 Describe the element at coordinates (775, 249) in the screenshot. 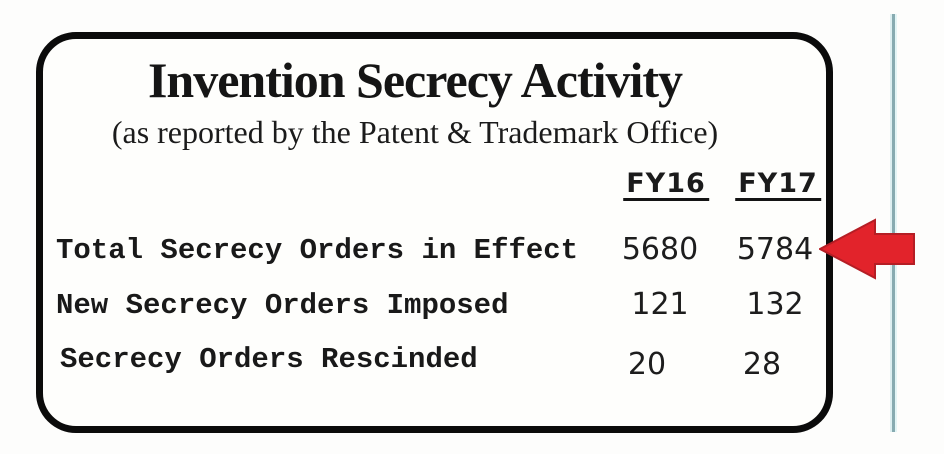

I see `cell-total-orders-fy17: 5784` at that location.